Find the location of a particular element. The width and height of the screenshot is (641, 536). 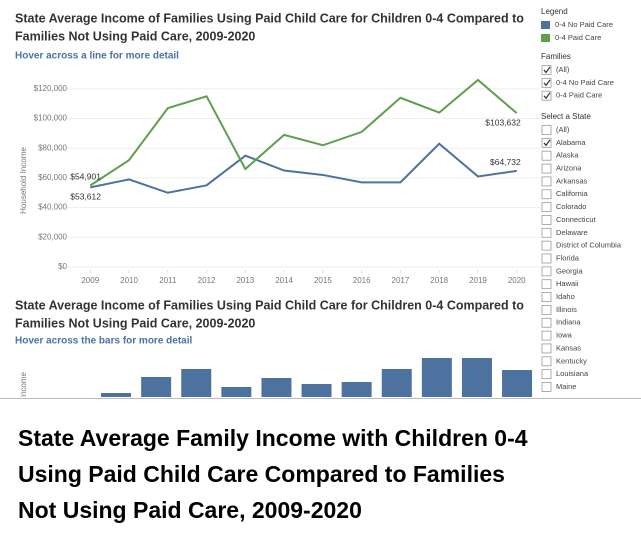

filter-option: Georgia is located at coordinates (570, 270).